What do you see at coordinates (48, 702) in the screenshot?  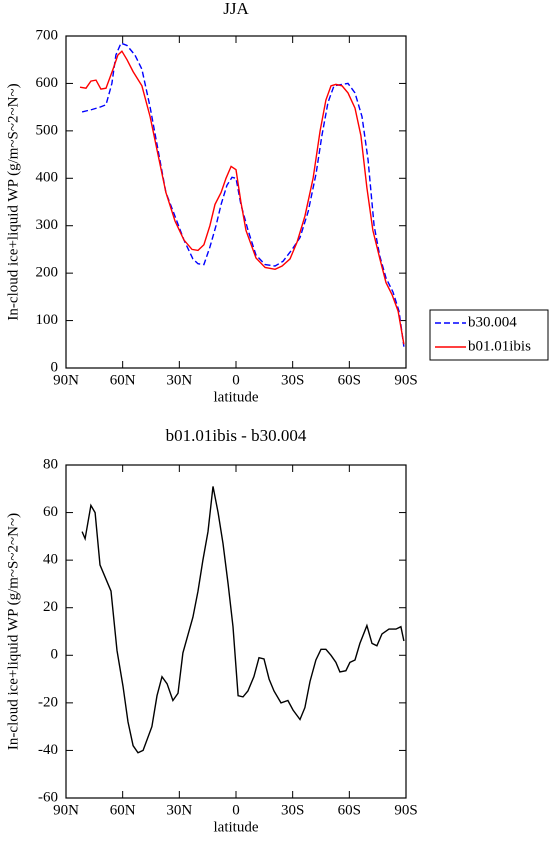 I see `y-tick-label: -20` at bounding box center [48, 702].